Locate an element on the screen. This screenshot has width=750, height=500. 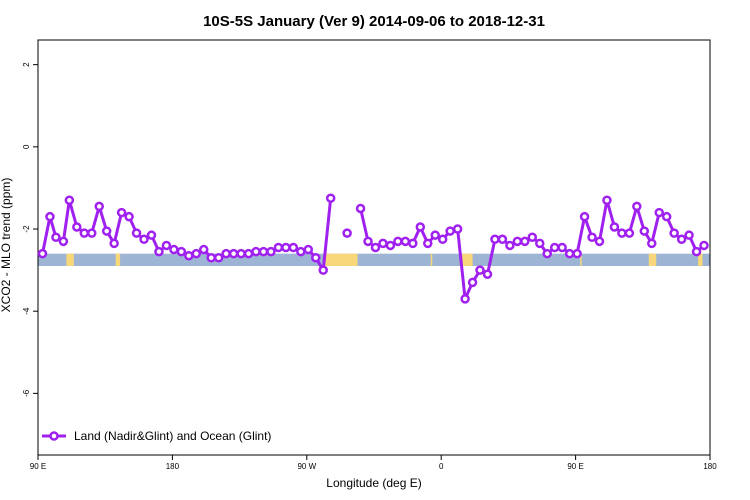
x-axis-label: Longitude (deg E) is located at coordinates (373, 483).